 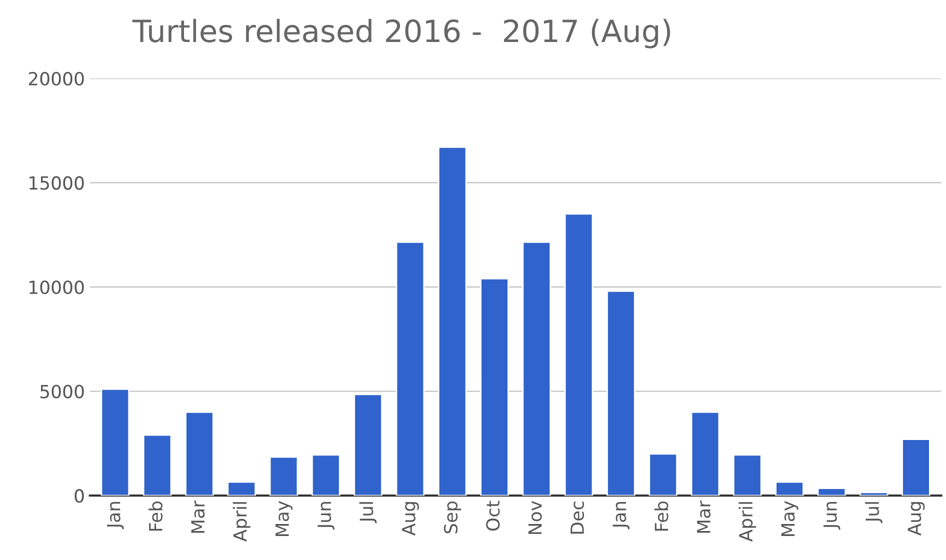 What do you see at coordinates (56, 79) in the screenshot?
I see `y-tick-label: 20000` at bounding box center [56, 79].